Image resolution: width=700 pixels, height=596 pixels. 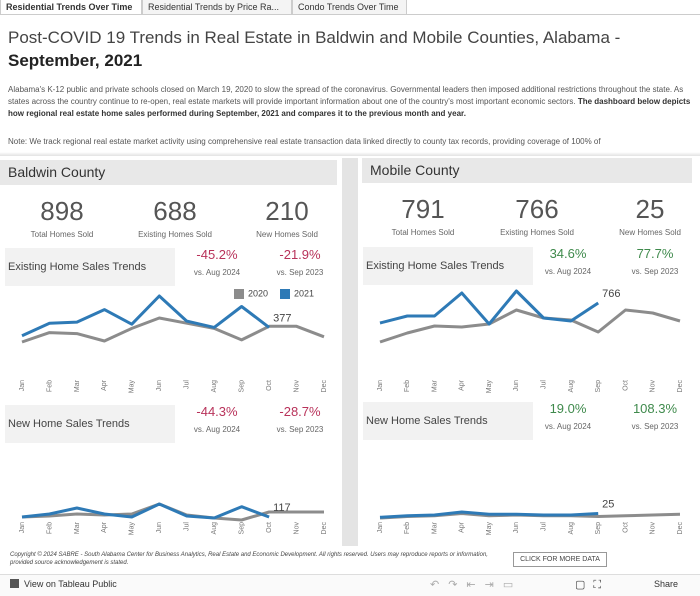 What do you see at coordinates (175, 211) in the screenshot?
I see `kpi-value: 688` at bounding box center [175, 211].